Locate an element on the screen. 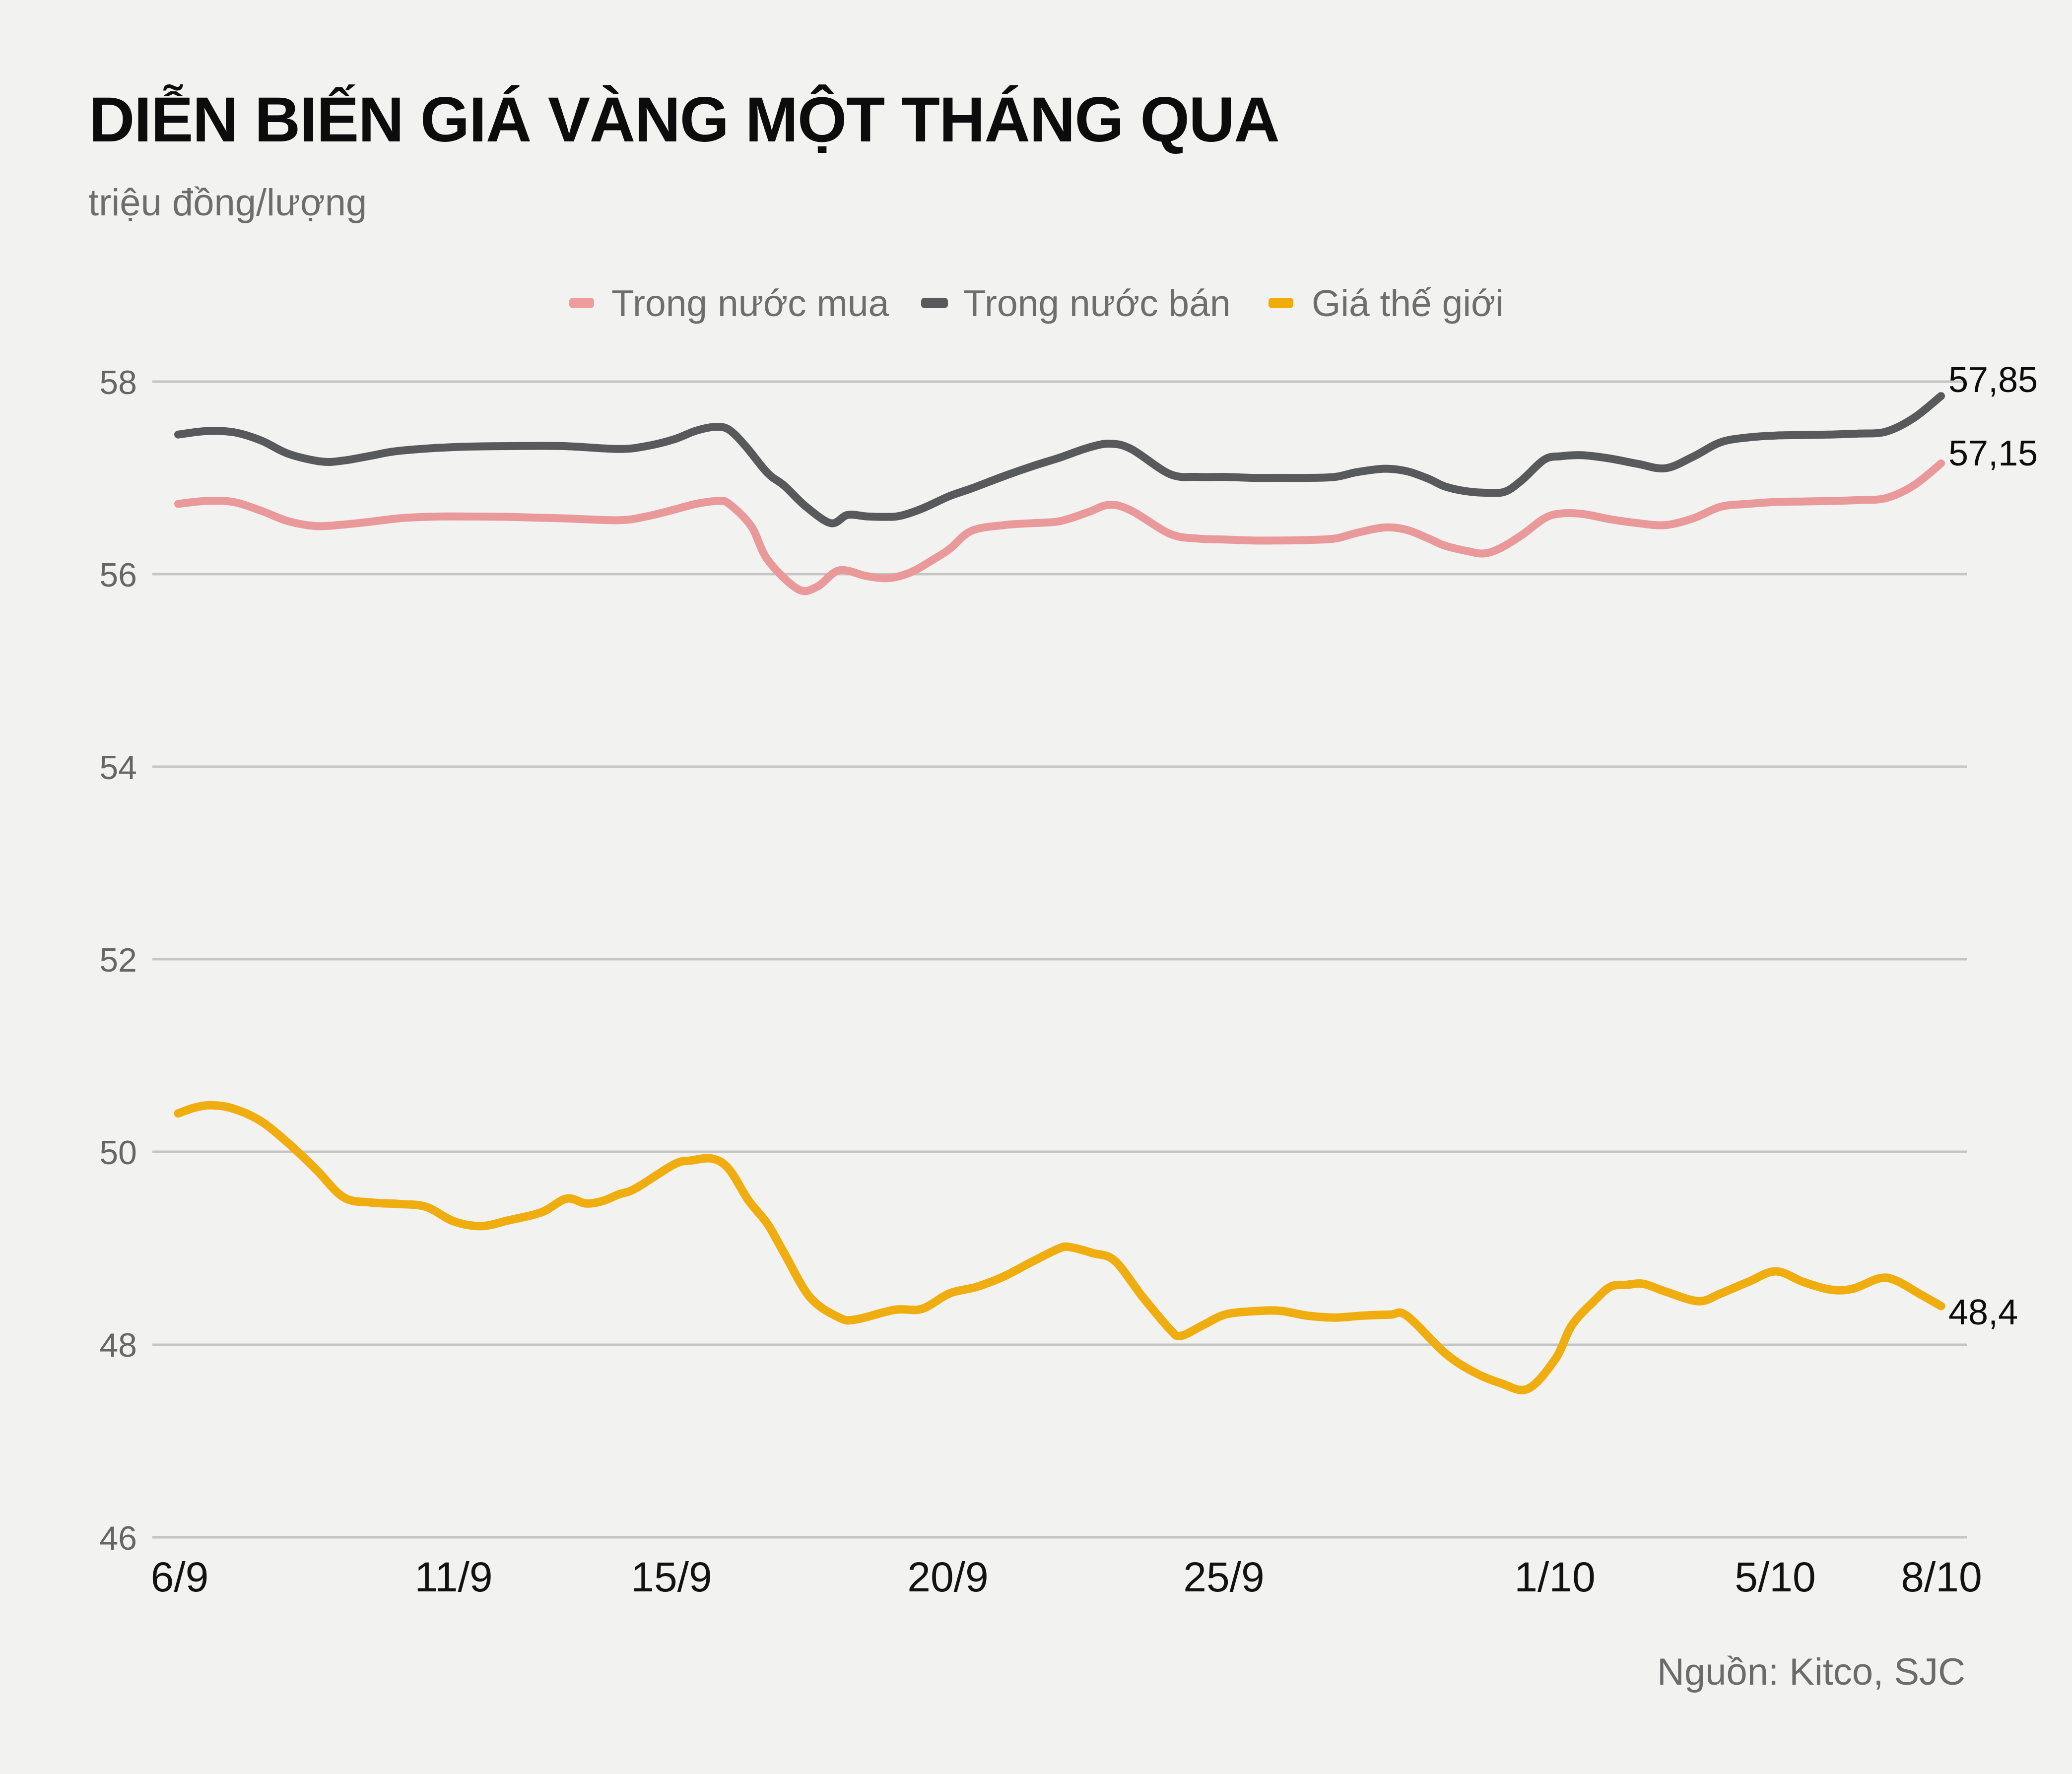  svg-text: 11/9 is located at coordinates (453, 1577).